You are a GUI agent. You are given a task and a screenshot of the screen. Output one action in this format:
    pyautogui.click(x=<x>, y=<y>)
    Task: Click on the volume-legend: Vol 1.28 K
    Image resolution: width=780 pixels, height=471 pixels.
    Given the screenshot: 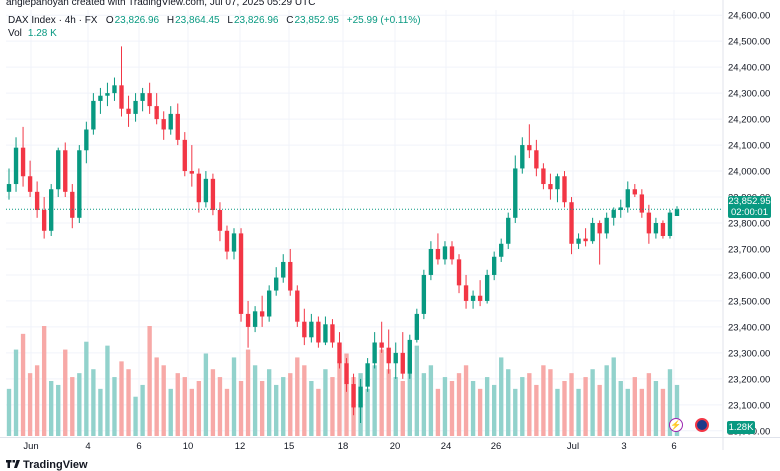 What is the action you would take?
    pyautogui.click(x=32, y=33)
    